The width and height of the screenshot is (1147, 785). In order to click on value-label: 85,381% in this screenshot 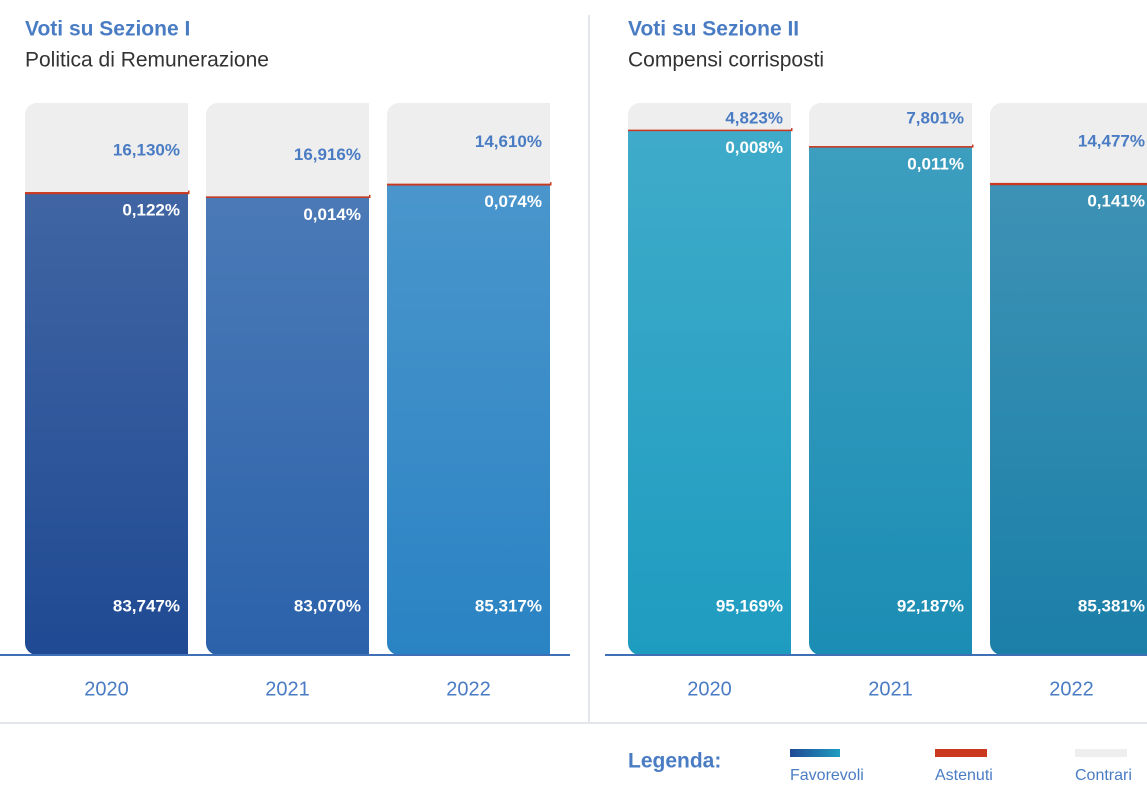, I will do `click(1111, 605)`.